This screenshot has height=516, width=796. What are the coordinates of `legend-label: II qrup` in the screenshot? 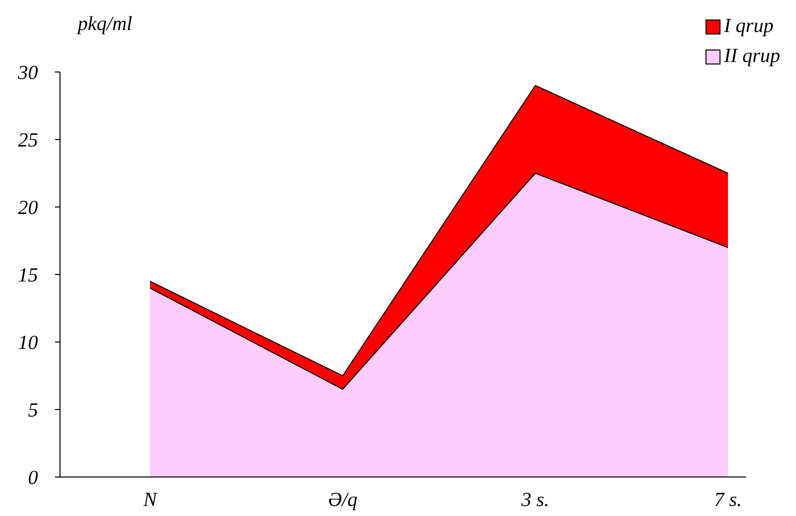 It's located at (751, 56).